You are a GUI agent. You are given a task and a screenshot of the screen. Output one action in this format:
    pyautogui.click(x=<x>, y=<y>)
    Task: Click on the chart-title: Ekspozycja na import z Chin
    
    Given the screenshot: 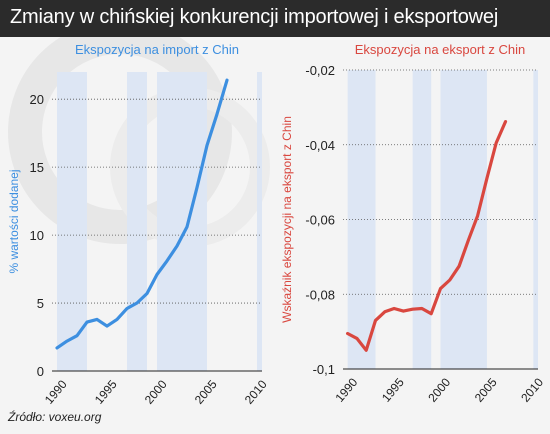 What is the action you would take?
    pyautogui.click(x=157, y=49)
    